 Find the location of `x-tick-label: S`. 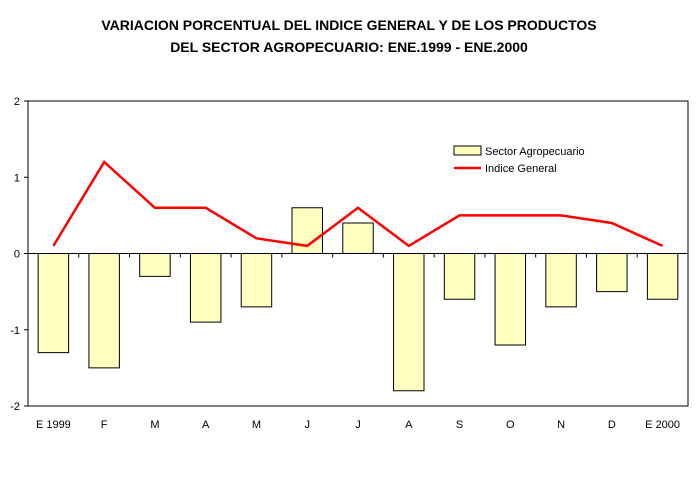

x-tick-label: S is located at coordinates (459, 425).